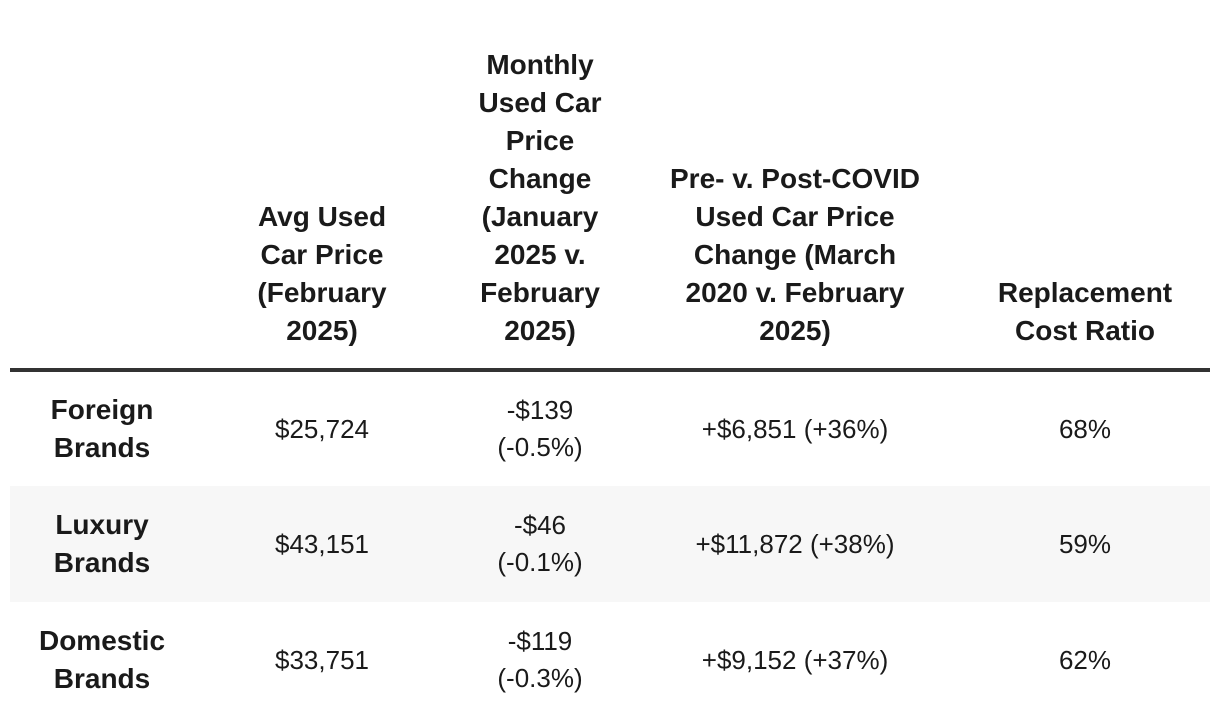 This screenshot has height=728, width=1220. I want to click on avg-price-cell: $25,724, so click(322, 428).